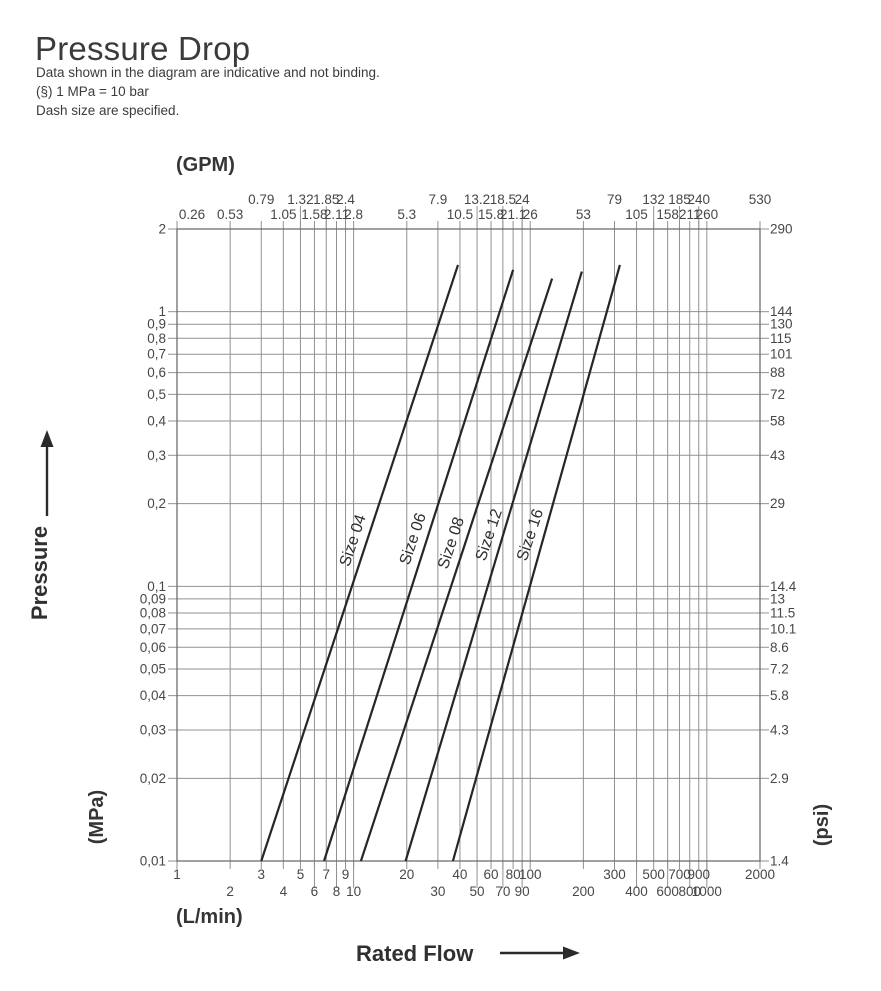 The width and height of the screenshot is (881, 991). What do you see at coordinates (284, 891) in the screenshot?
I see `lmin-label: 4` at bounding box center [284, 891].